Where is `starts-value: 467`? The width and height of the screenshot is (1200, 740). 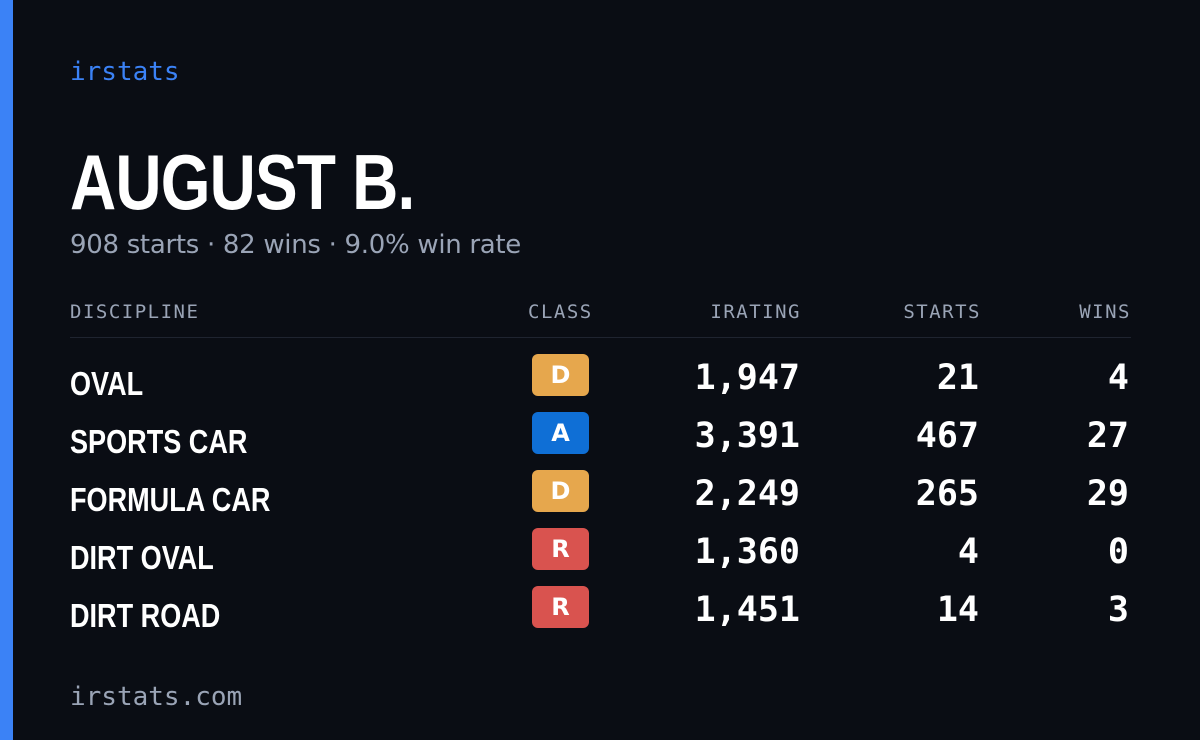 starts-value: 467 is located at coordinates (947, 436).